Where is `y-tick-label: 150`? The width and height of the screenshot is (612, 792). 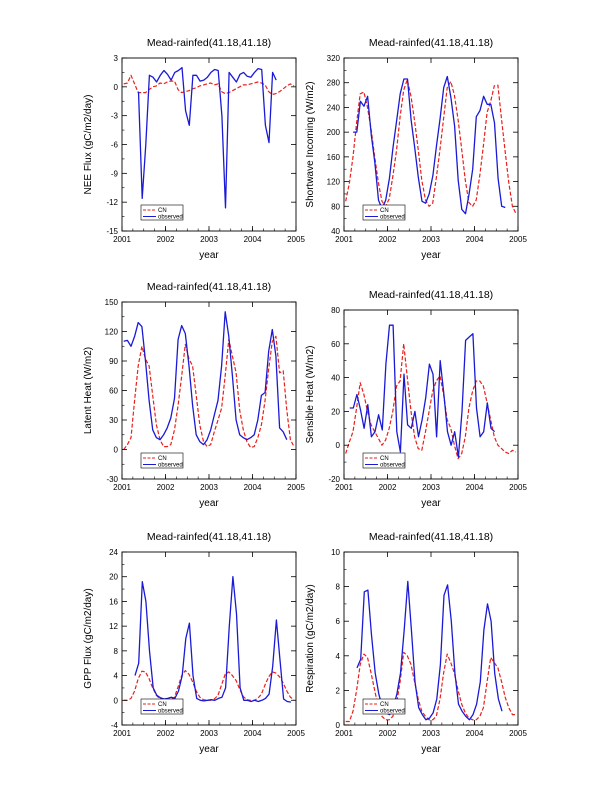 y-tick-label: 150 is located at coordinates (112, 302).